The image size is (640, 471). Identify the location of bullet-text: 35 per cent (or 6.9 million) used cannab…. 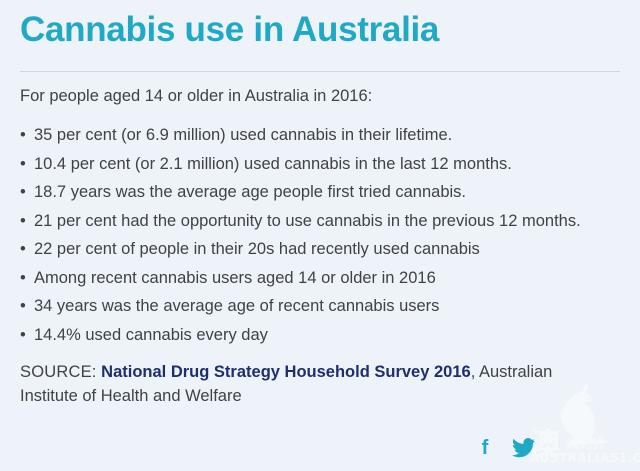
(243, 135).